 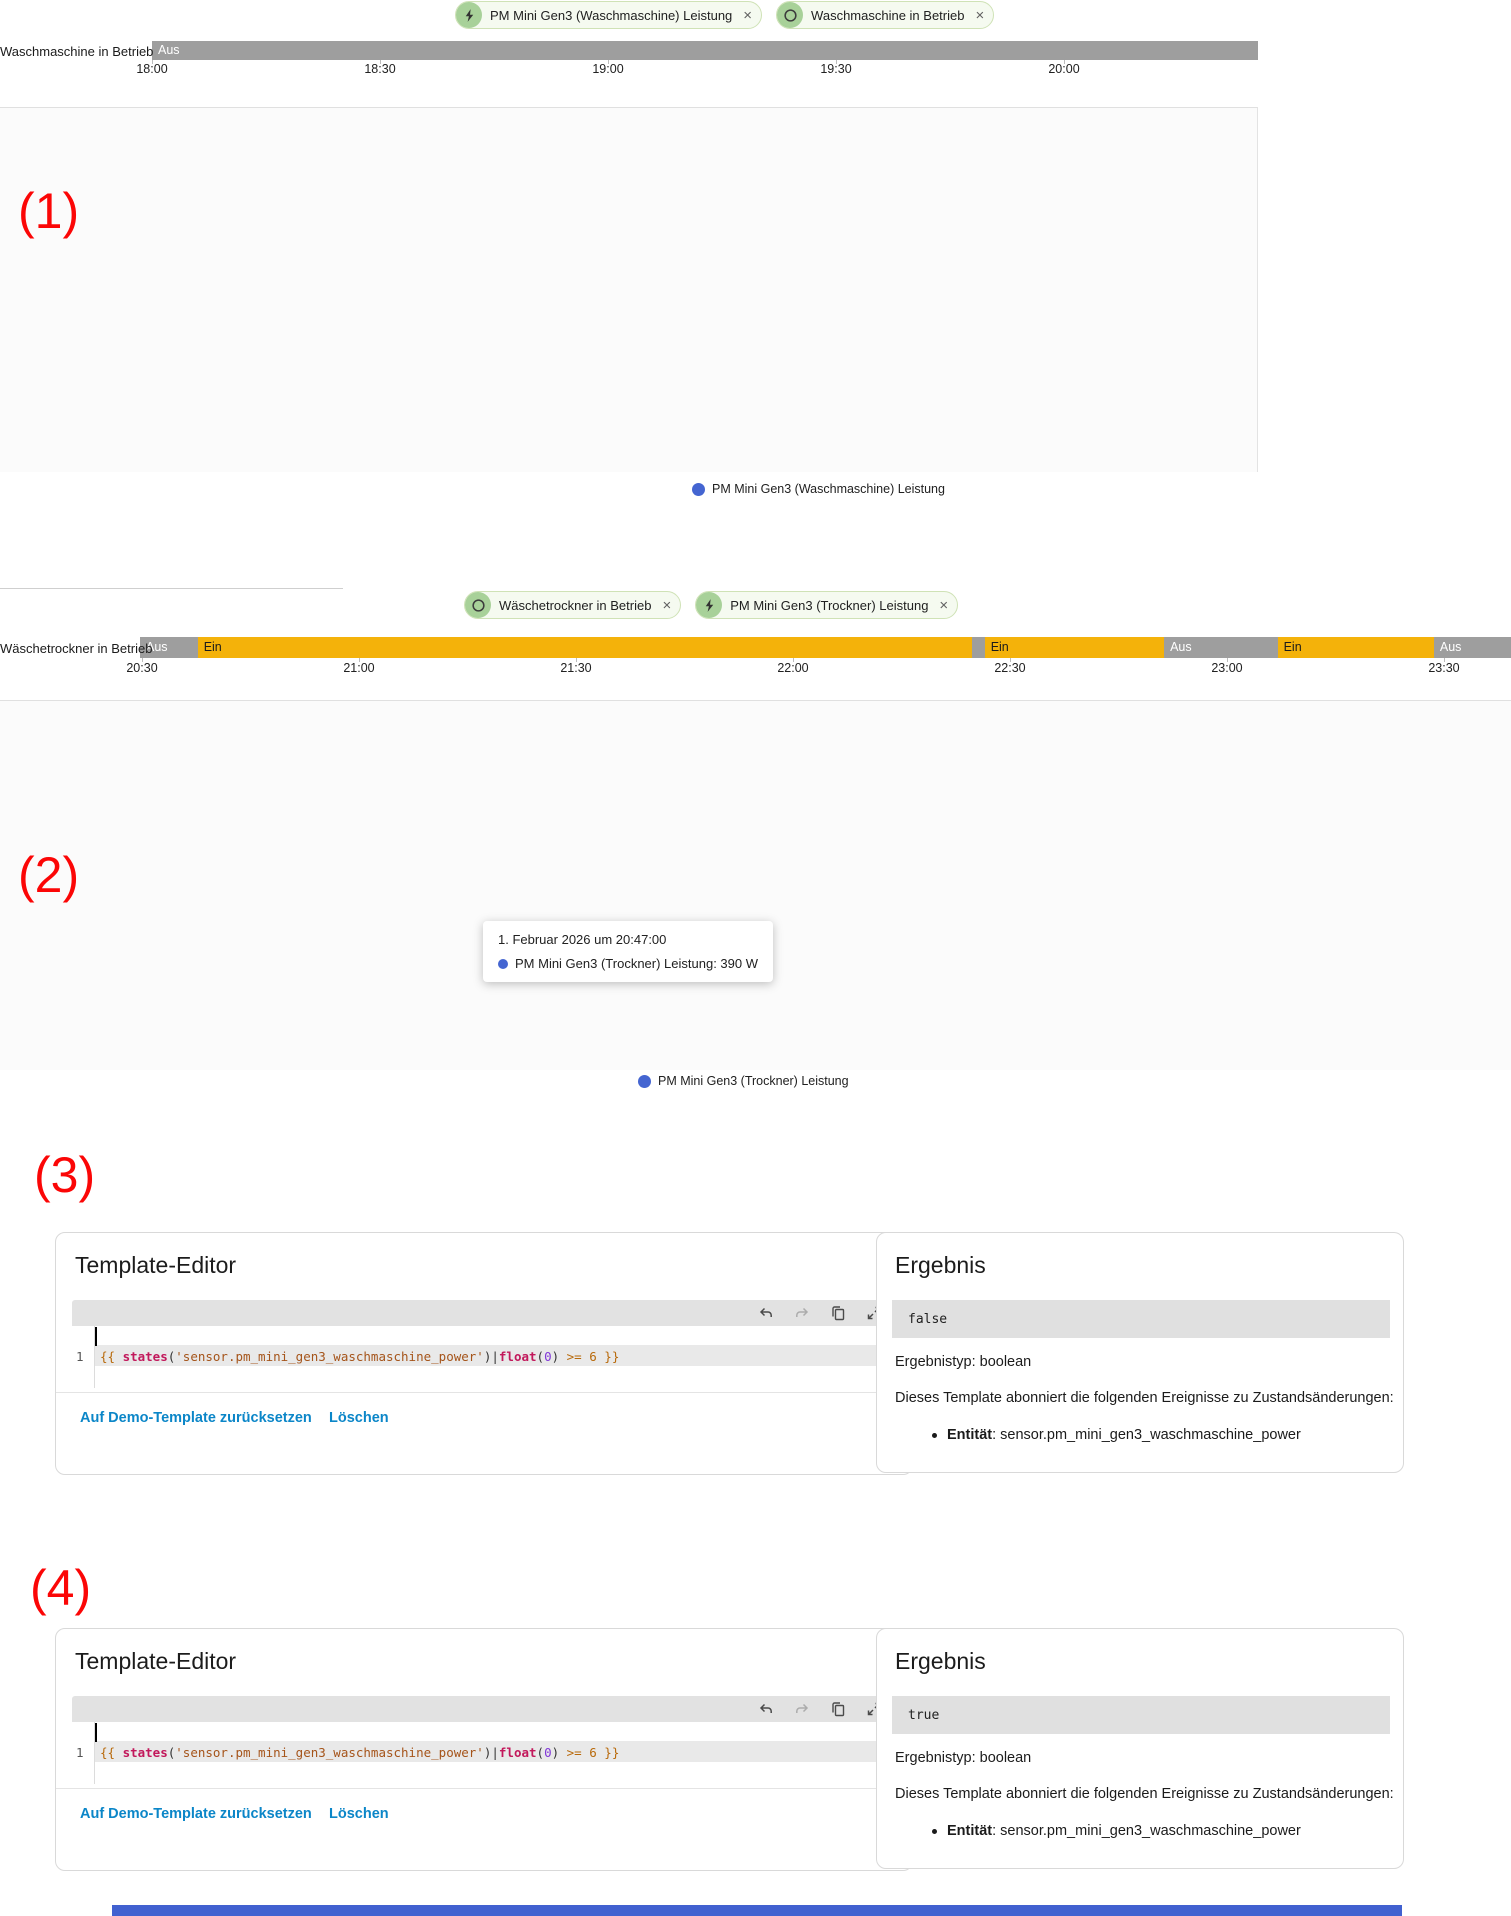 I want to click on chart-legend-1: PM Mini Gen3 (Waschmaschine) Leistung, so click(x=818, y=489).